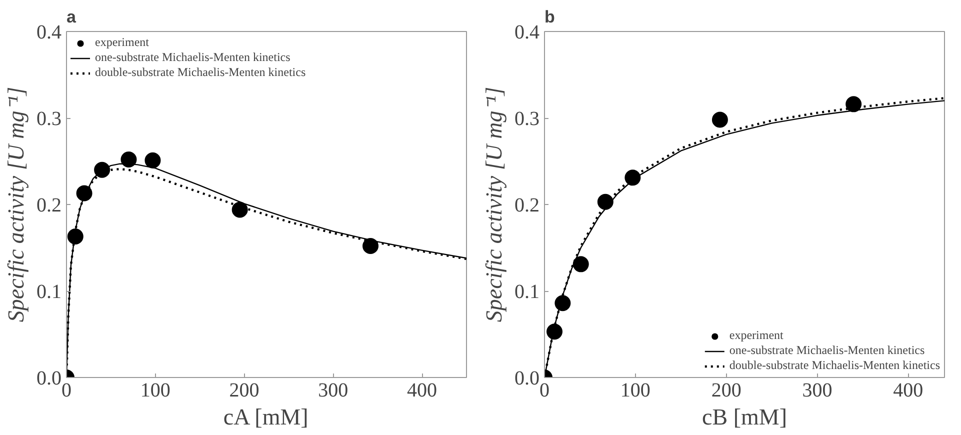 The image size is (961, 435). Describe the element at coordinates (265, 417) in the screenshot. I see `x-axis-title: cA [mM]` at that location.